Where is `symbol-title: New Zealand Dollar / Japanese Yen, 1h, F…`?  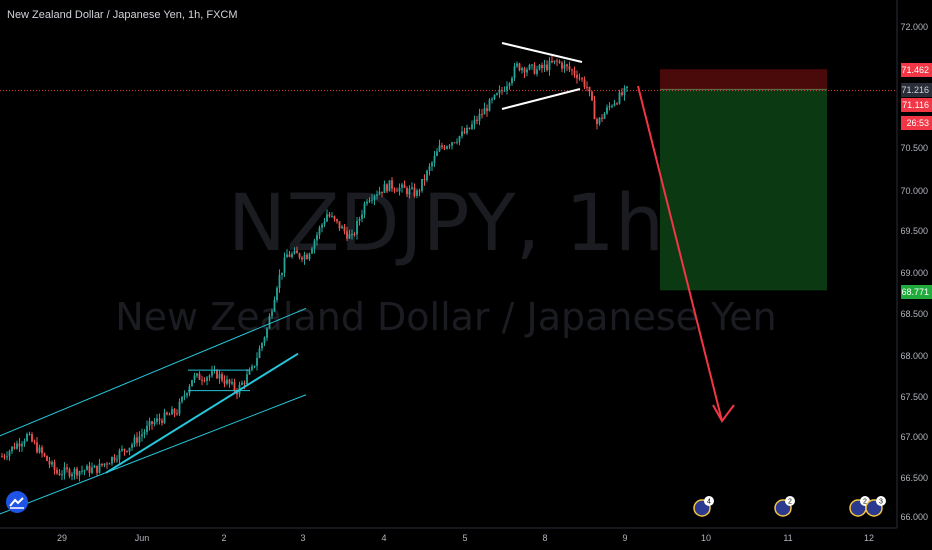 symbol-title: New Zealand Dollar / Japanese Yen, 1h, F… is located at coordinates (122, 15).